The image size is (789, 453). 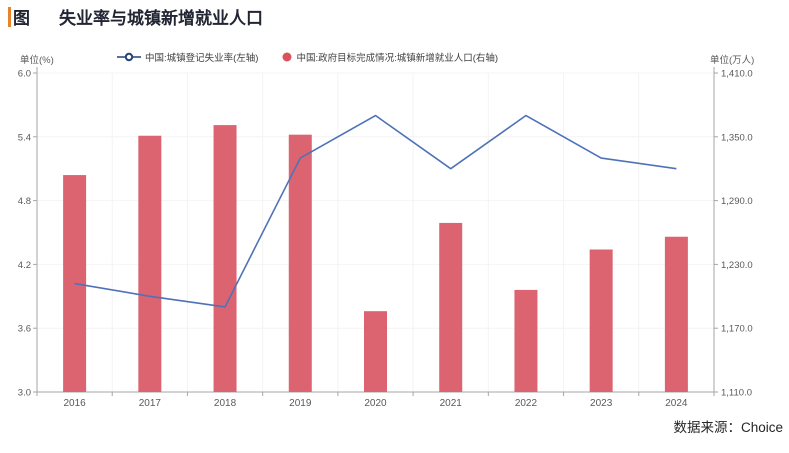 I want to click on x-axis-label: 2016, so click(x=74, y=403).